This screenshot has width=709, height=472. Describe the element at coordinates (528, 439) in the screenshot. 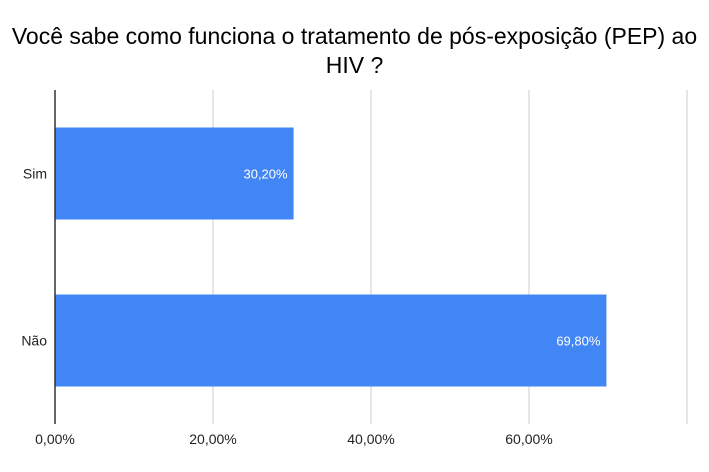

I see `x-tick-label: 60,00%` at that location.